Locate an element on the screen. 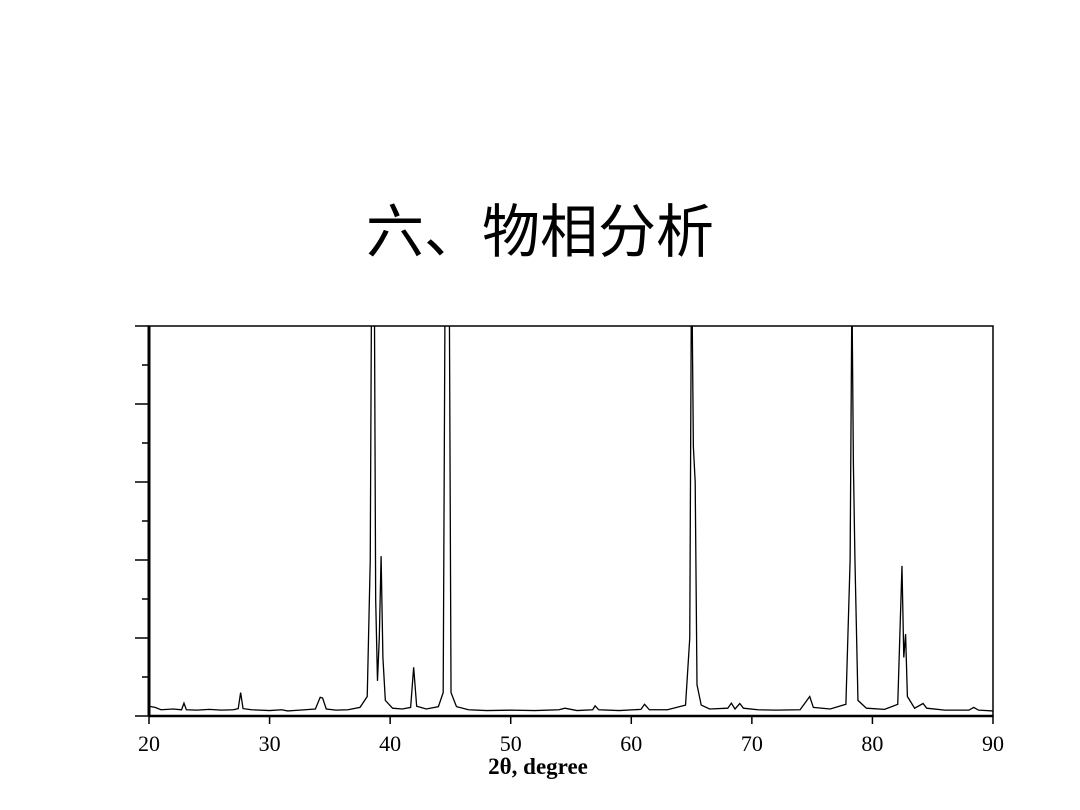 This screenshot has width=1080, height=810. x-tick-label: 80 is located at coordinates (872, 743).